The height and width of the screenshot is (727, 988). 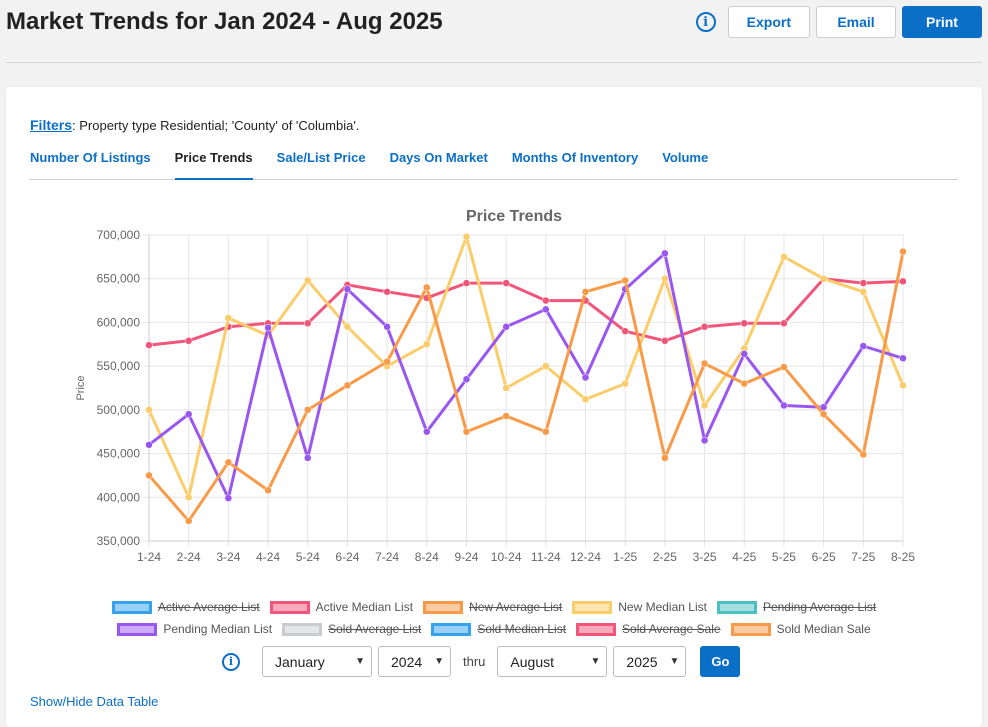 I want to click on x-tick-label: 4-25, so click(x=744, y=557).